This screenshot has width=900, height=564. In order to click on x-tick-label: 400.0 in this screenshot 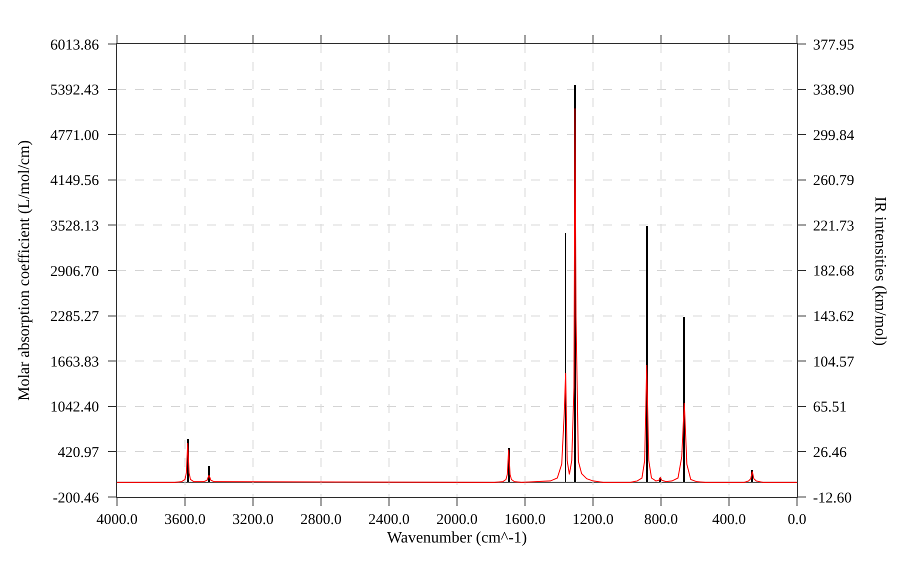, I will do `click(729, 520)`.